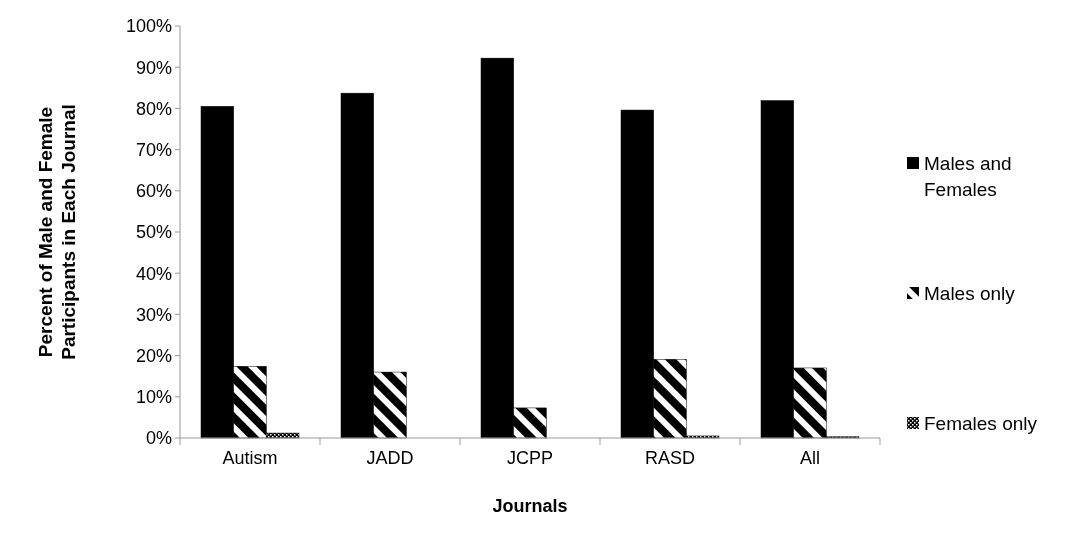 The width and height of the screenshot is (1086, 538). Describe the element at coordinates (153, 397) in the screenshot. I see `y-tick-label: 10%` at that location.